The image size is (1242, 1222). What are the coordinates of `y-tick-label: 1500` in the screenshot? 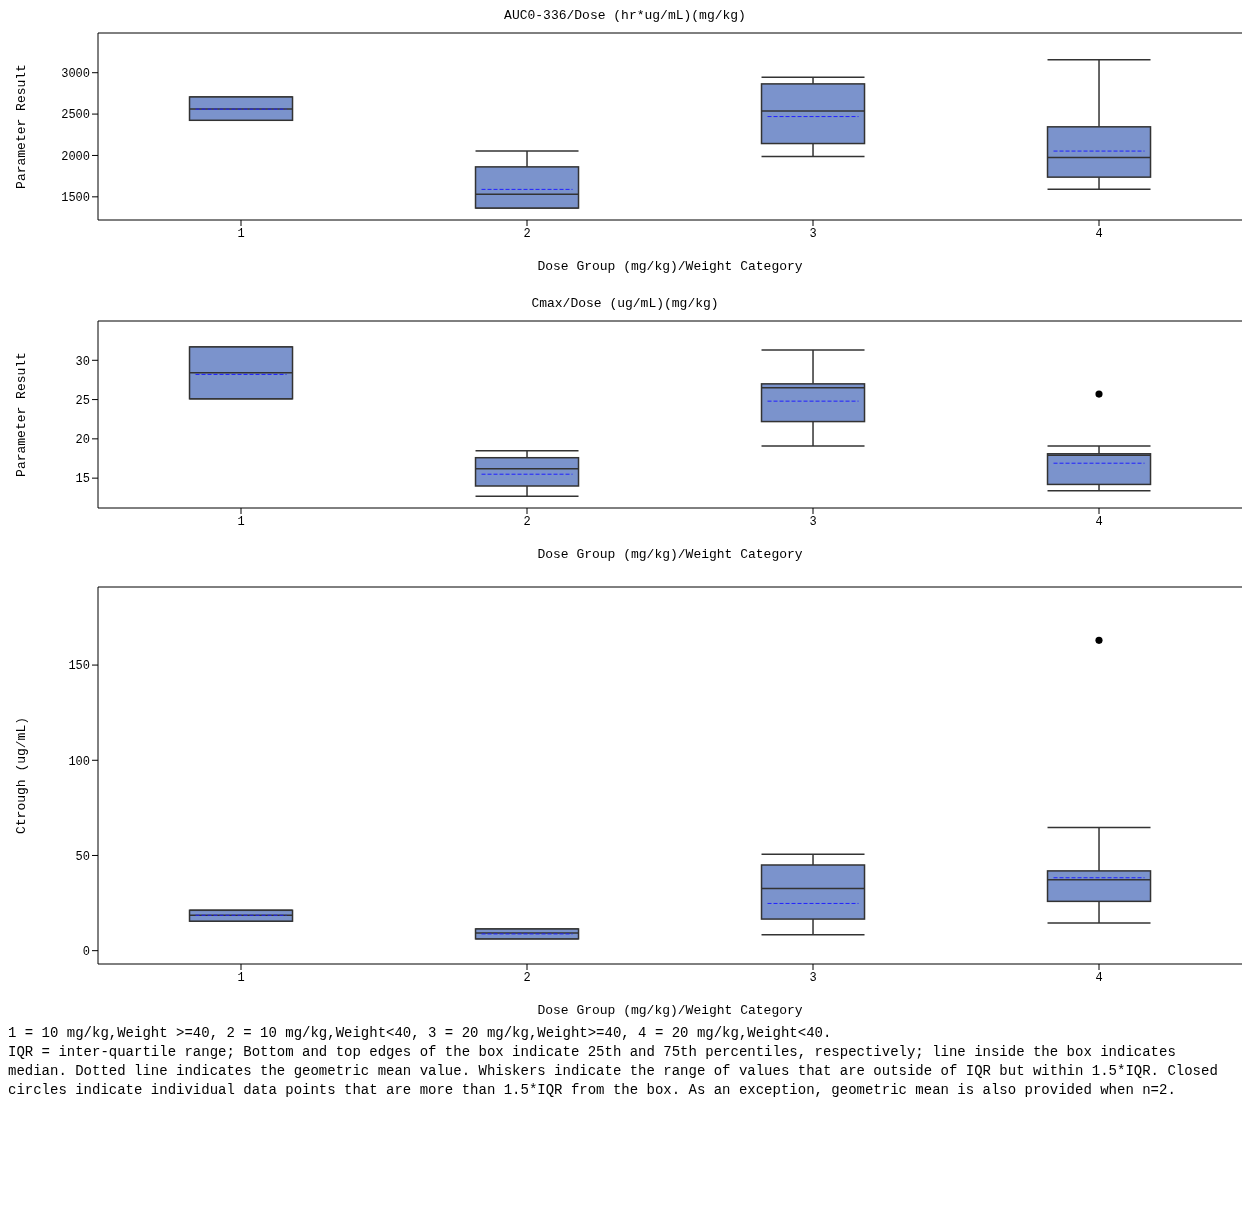 It's located at (75, 198).